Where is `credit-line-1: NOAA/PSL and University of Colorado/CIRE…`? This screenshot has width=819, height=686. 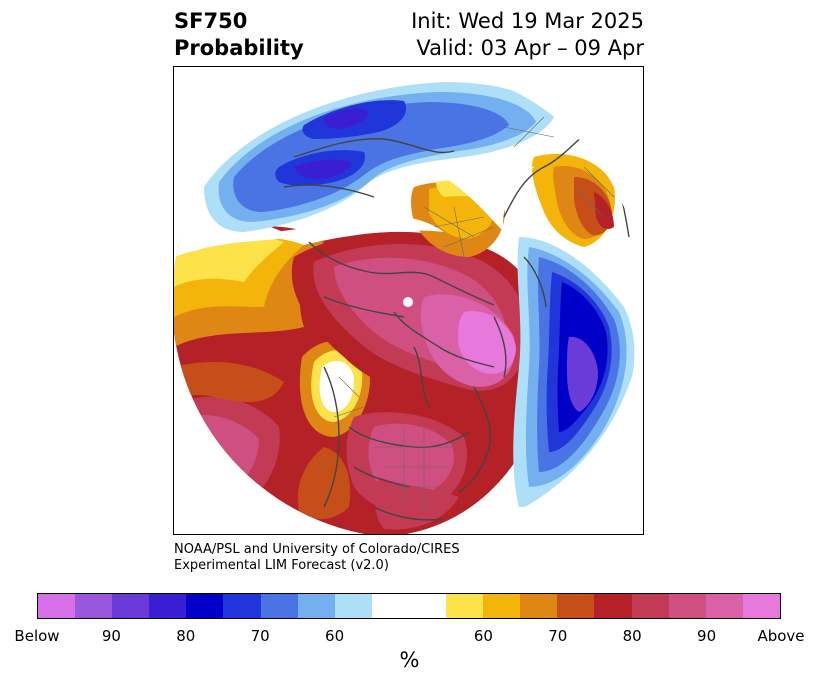 credit-line-1: NOAA/PSL and University of Colorado/CIRE… is located at coordinates (317, 549).